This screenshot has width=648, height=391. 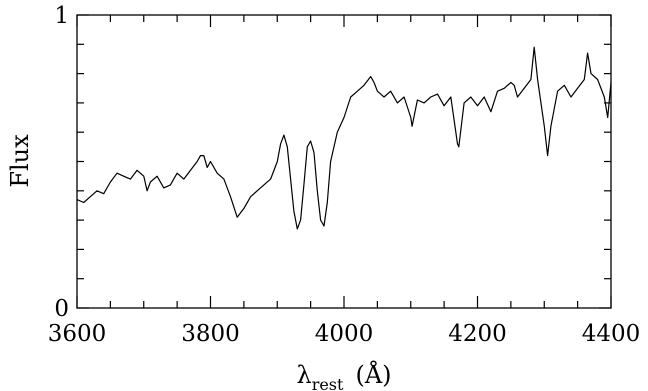 I want to click on x-tick-label: 4400, so click(x=611, y=334).